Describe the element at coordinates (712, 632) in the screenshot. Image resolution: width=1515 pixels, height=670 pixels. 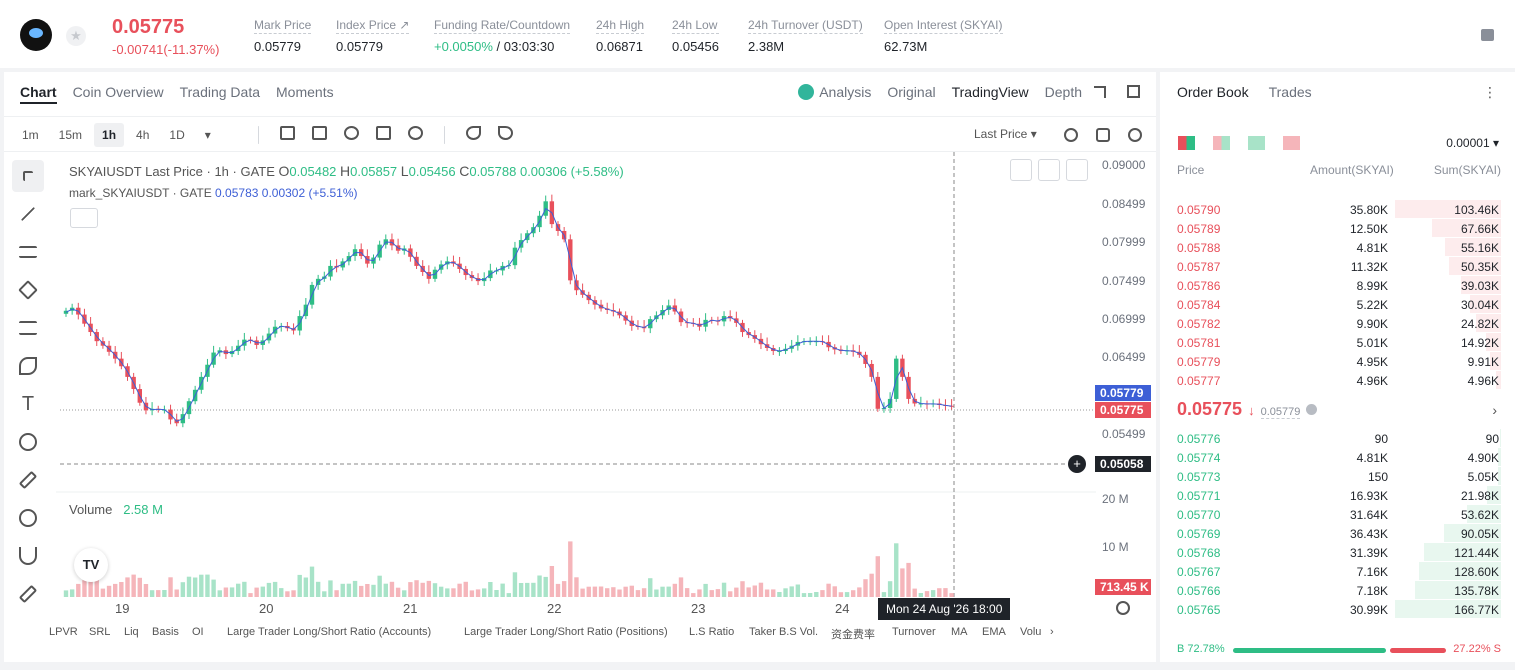
I see `indicator-item: L.S Ratio` at that location.